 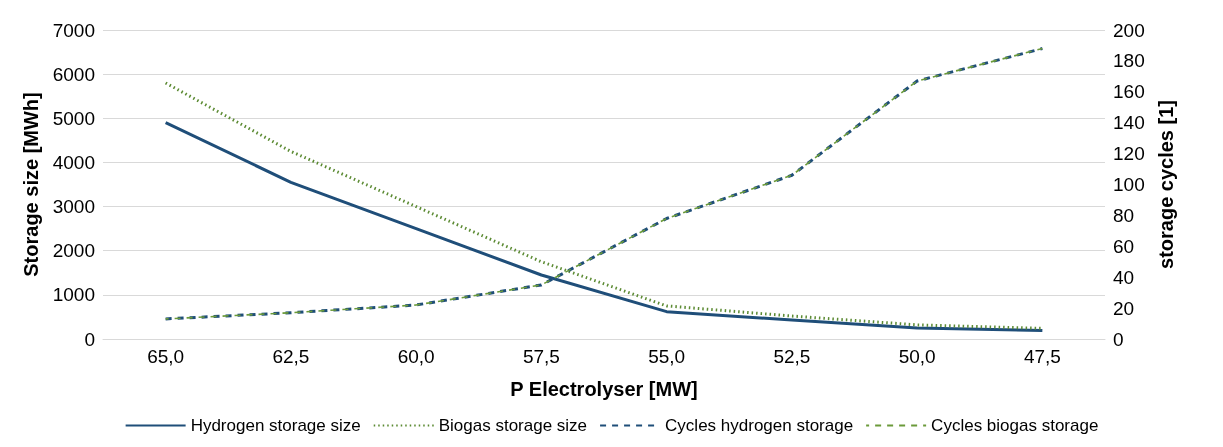 What do you see at coordinates (792, 356) in the screenshot?
I see `x-tick-label: 52,5` at bounding box center [792, 356].